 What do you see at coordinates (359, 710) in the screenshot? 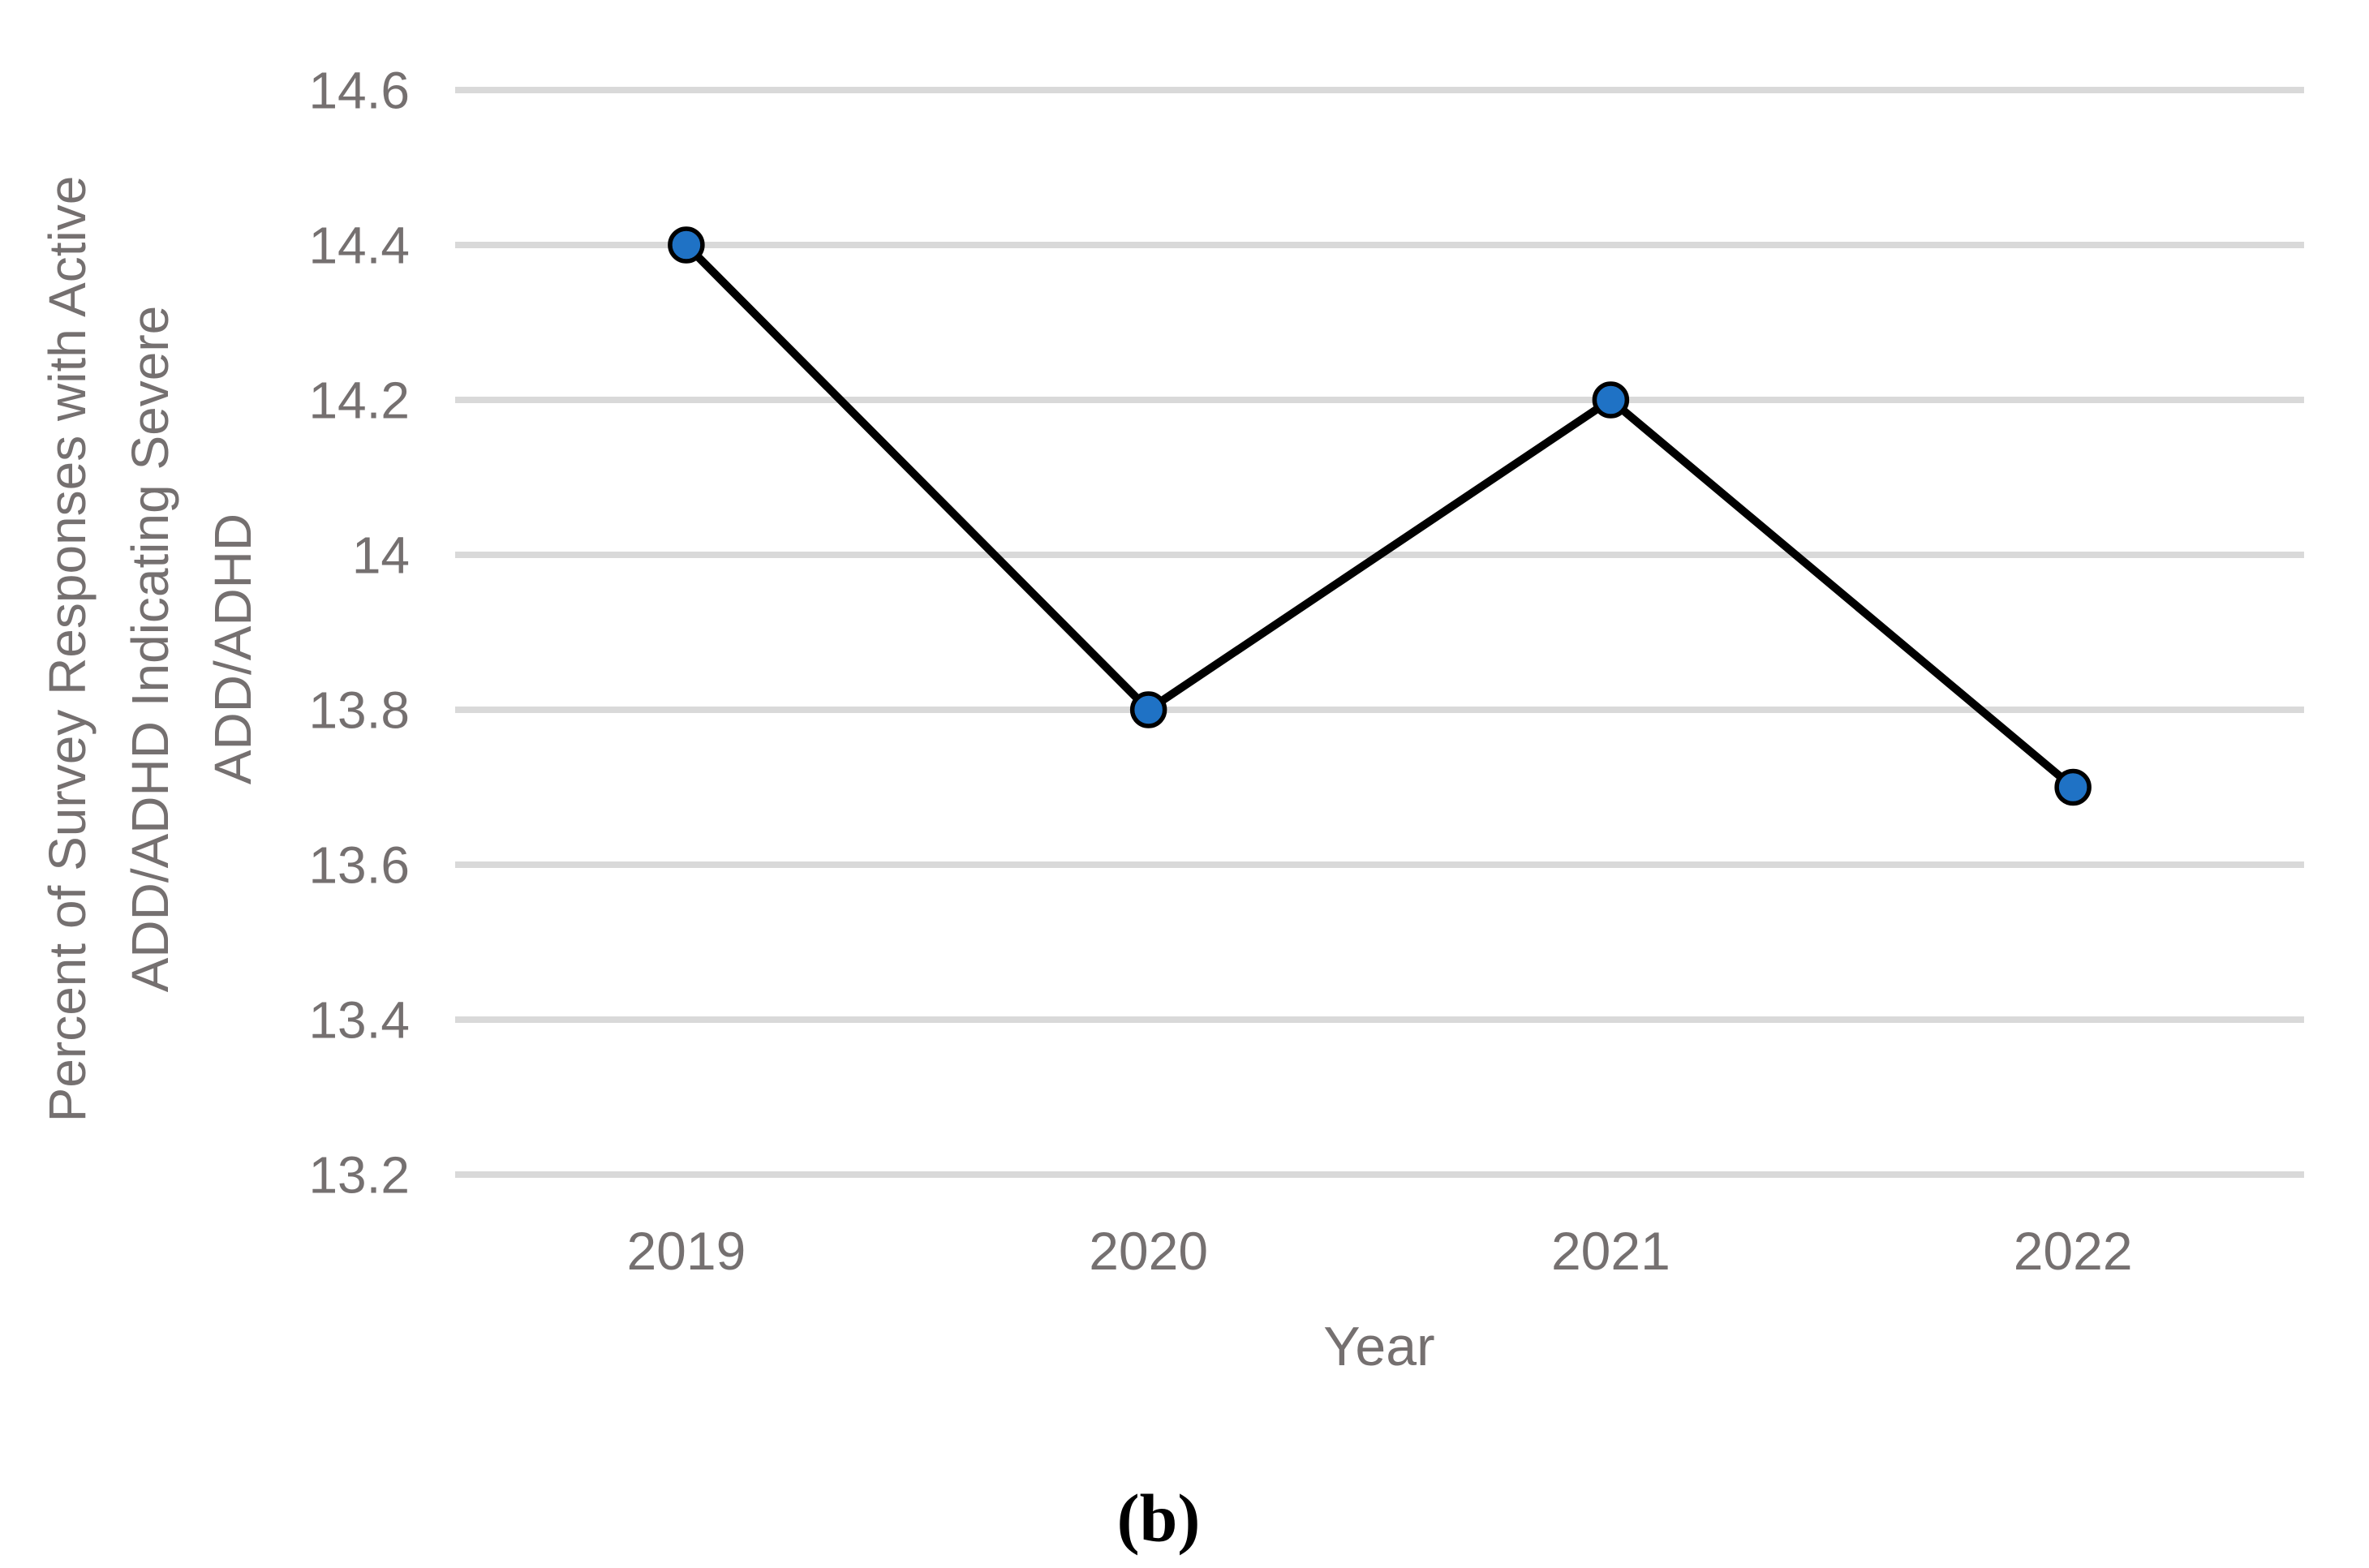
I see `y-tick-label: 13.8` at bounding box center [359, 710].